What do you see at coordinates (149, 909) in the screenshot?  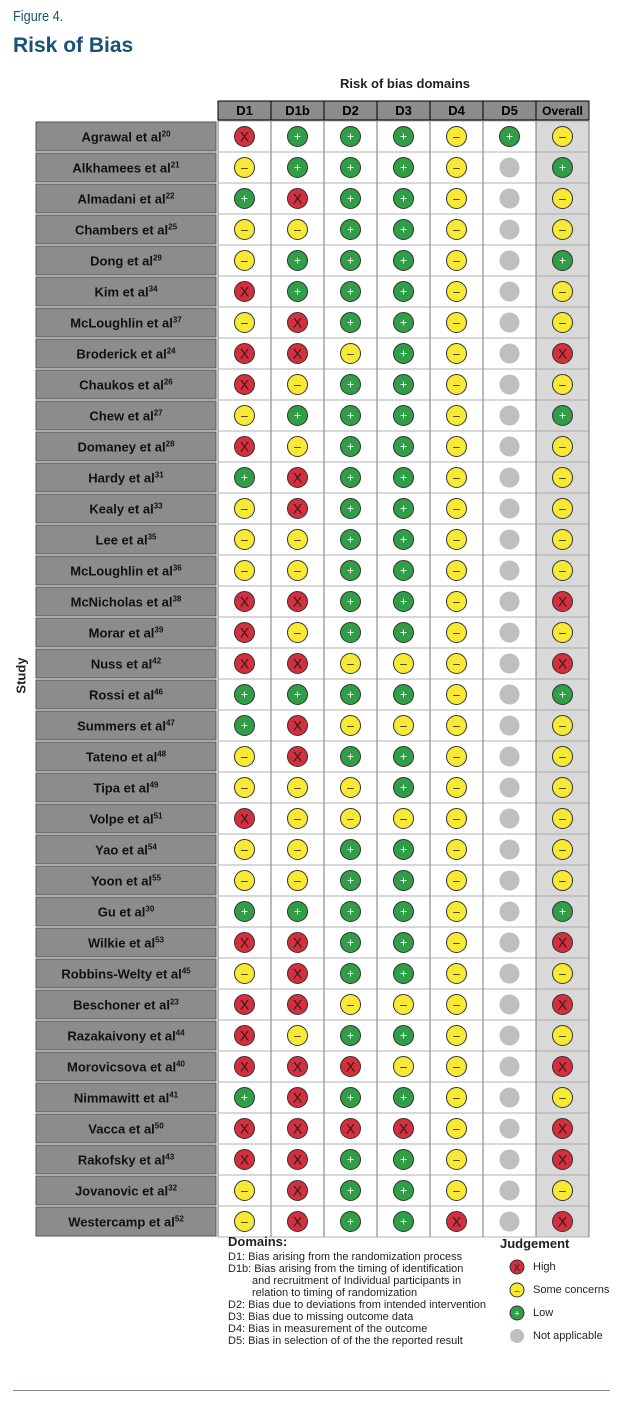 I see `study-ref: 30` at bounding box center [149, 909].